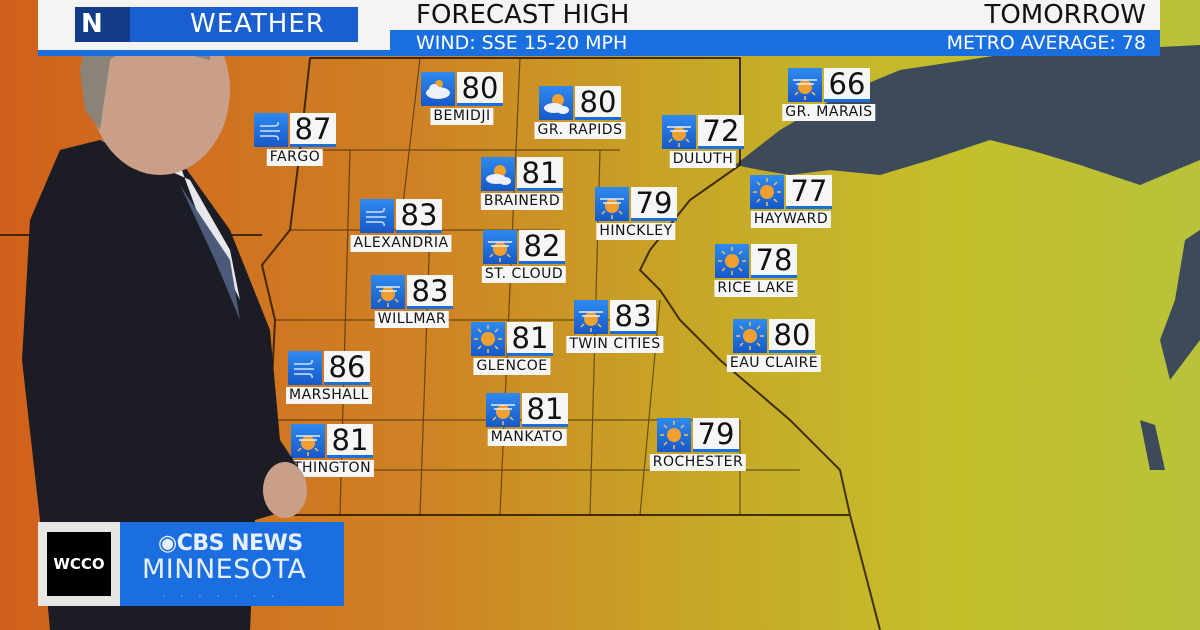  What do you see at coordinates (214, 53) in the screenshot?
I see `logo-stripe` at bounding box center [214, 53].